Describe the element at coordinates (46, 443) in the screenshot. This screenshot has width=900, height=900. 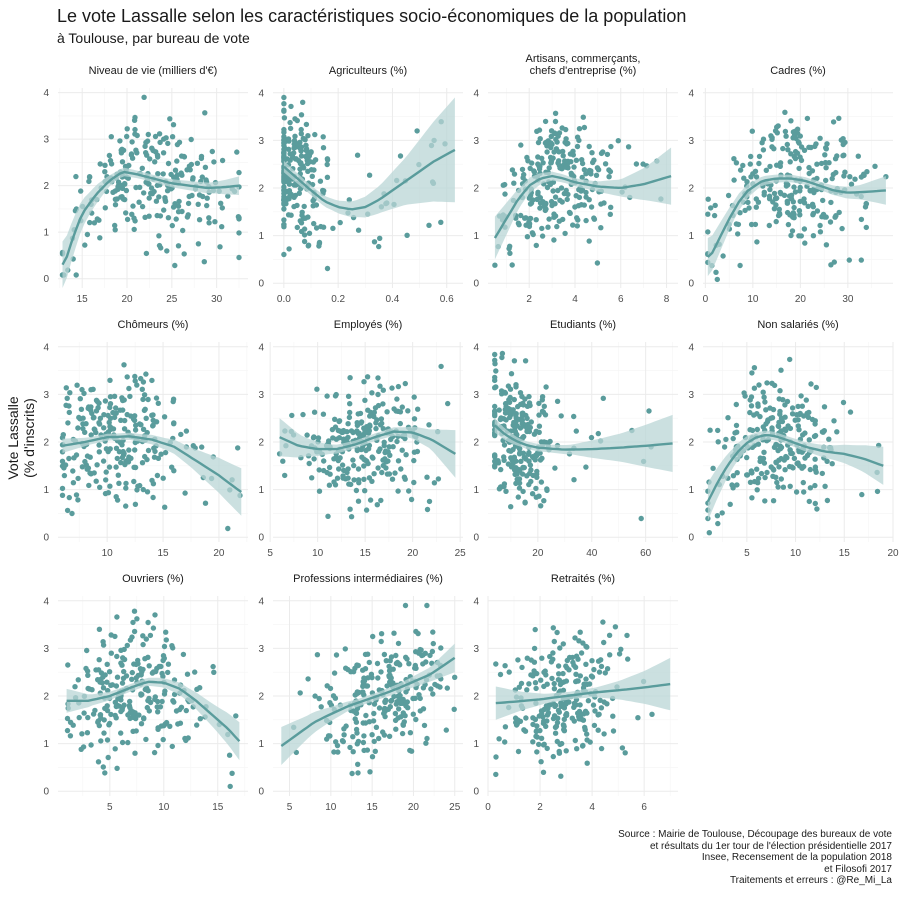
I see `y-tick-label: 2` at that location.